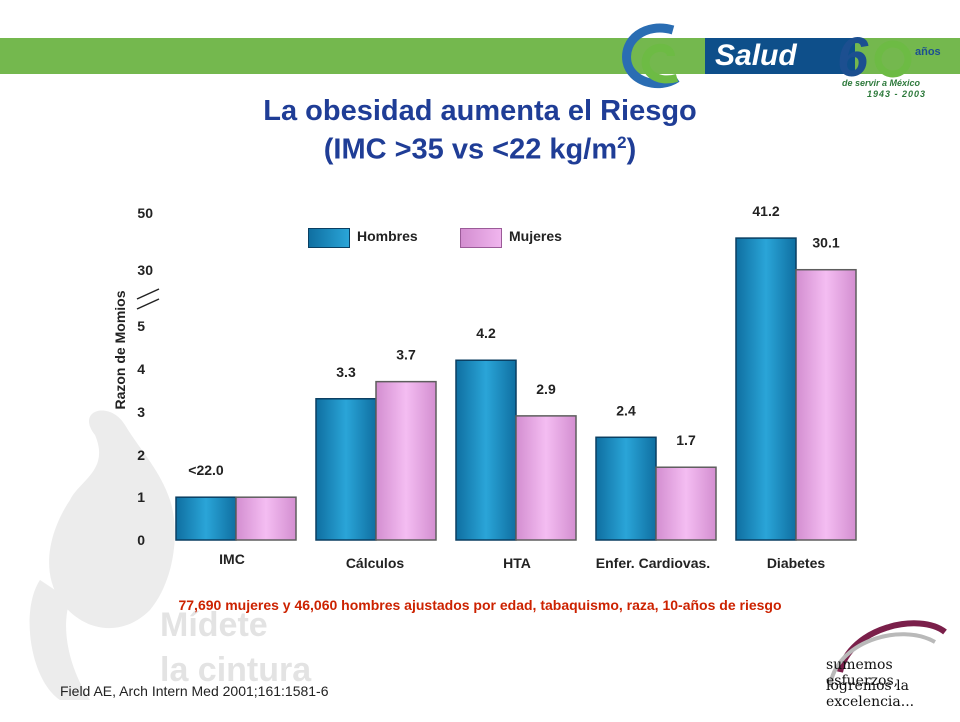 The width and height of the screenshot is (960, 722). I want to click on y-tick-50: 50, so click(145, 213).